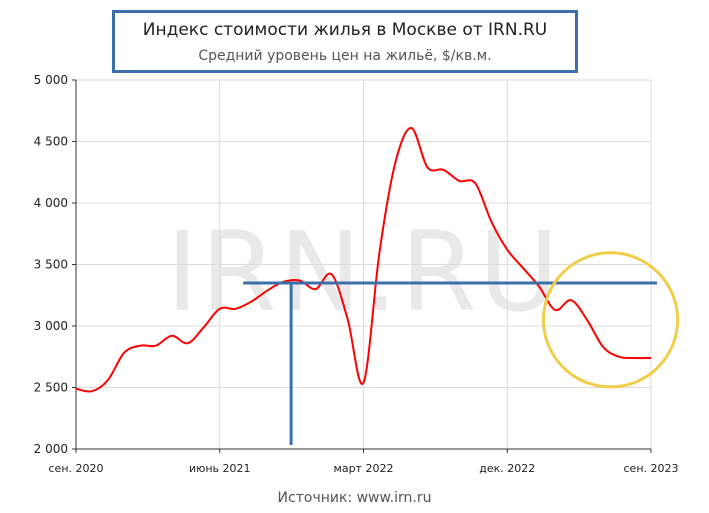 Image resolution: width=709 pixels, height=513 pixels. What do you see at coordinates (610, 320) in the screenshot?
I see `annotation-circle` at bounding box center [610, 320].